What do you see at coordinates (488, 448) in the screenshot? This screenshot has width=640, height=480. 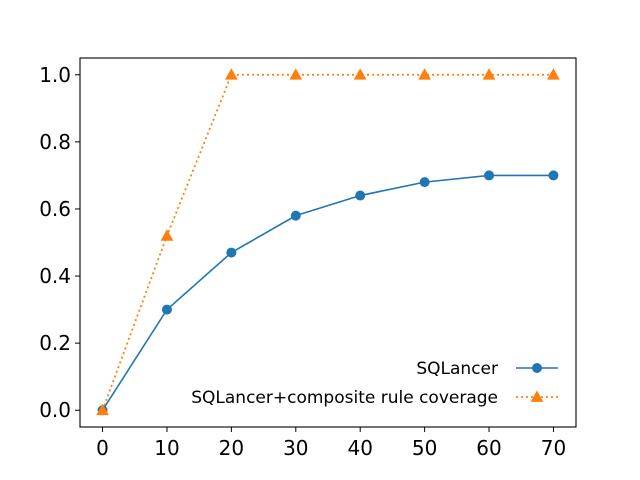 I see `x-tick-label: 60` at bounding box center [488, 448].